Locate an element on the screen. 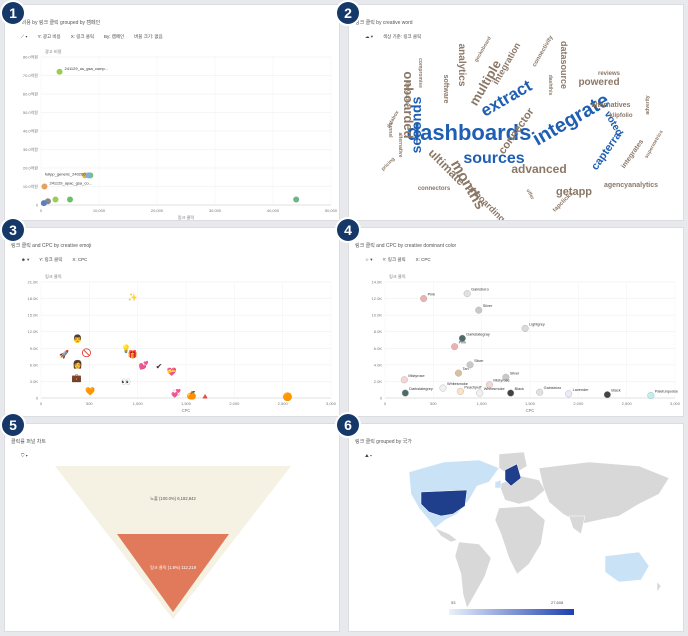 The image size is (688, 636). australia is located at coordinates (627, 567).